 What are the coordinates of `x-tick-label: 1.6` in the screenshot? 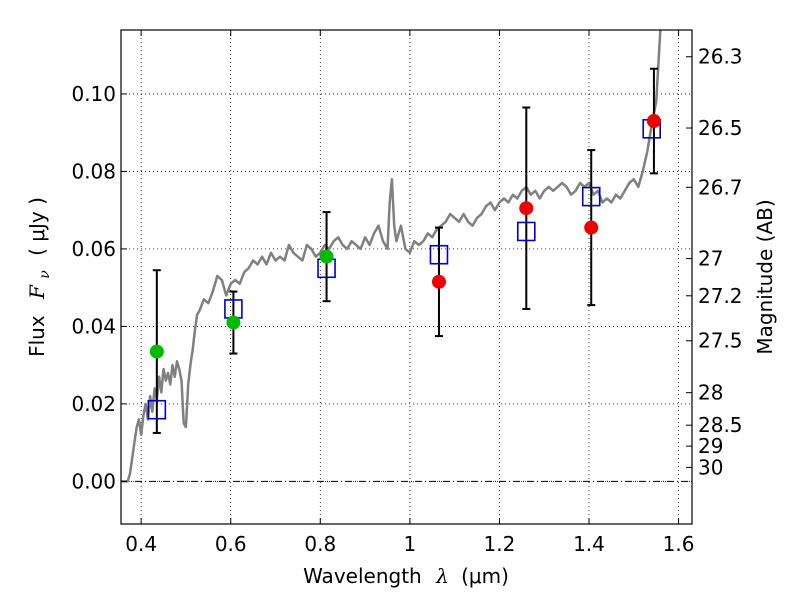 It's located at (679, 544).